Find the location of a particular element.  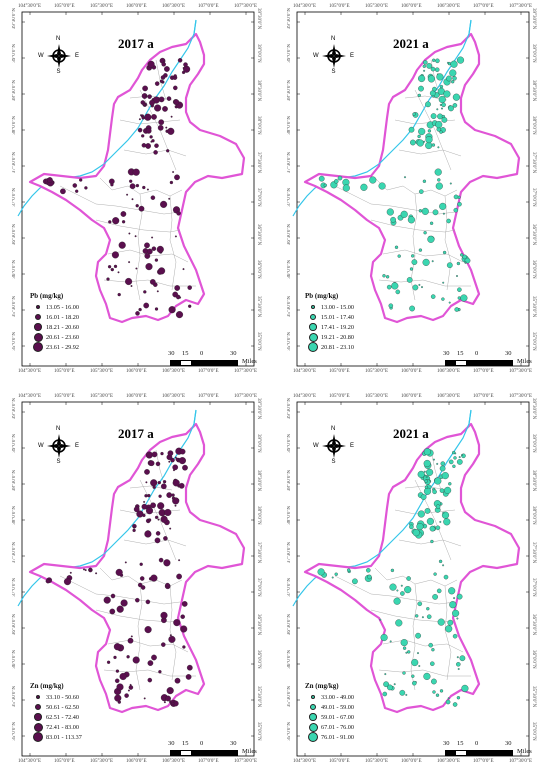

lat-tick-label-right: 39°0'0"N is located at coordinates (258, 443).